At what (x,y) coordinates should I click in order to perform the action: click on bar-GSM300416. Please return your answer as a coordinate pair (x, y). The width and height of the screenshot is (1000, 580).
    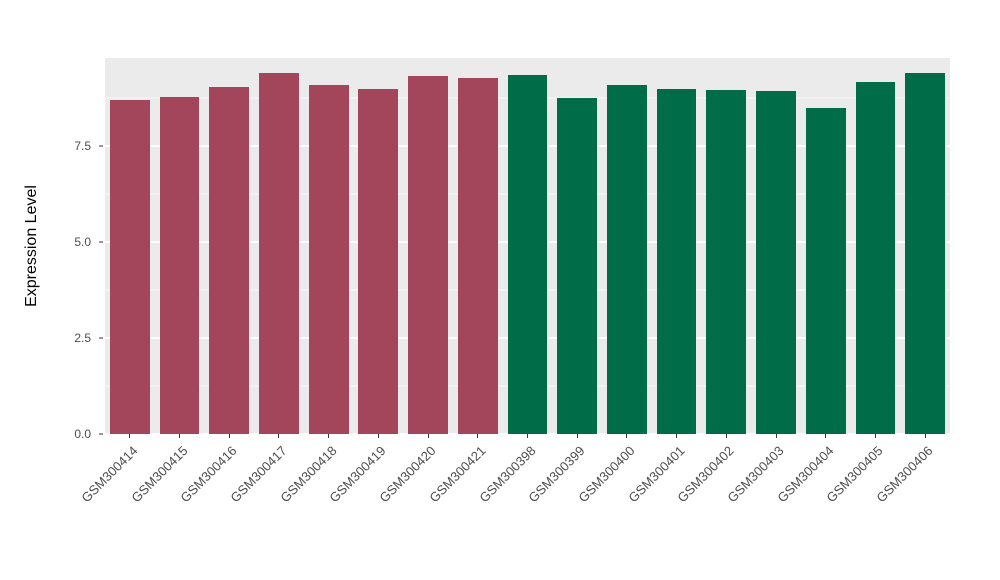
    Looking at the image, I should click on (229, 260).